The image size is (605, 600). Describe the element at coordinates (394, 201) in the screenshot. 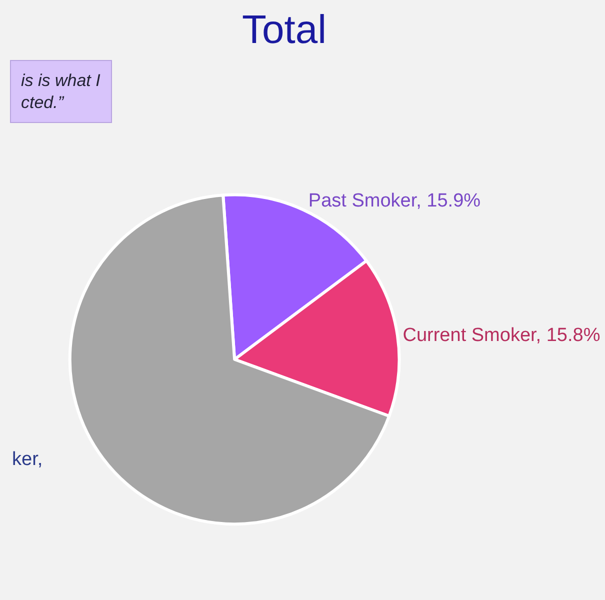

I see `slice-label: Past Smoker, 15.9%` at that location.